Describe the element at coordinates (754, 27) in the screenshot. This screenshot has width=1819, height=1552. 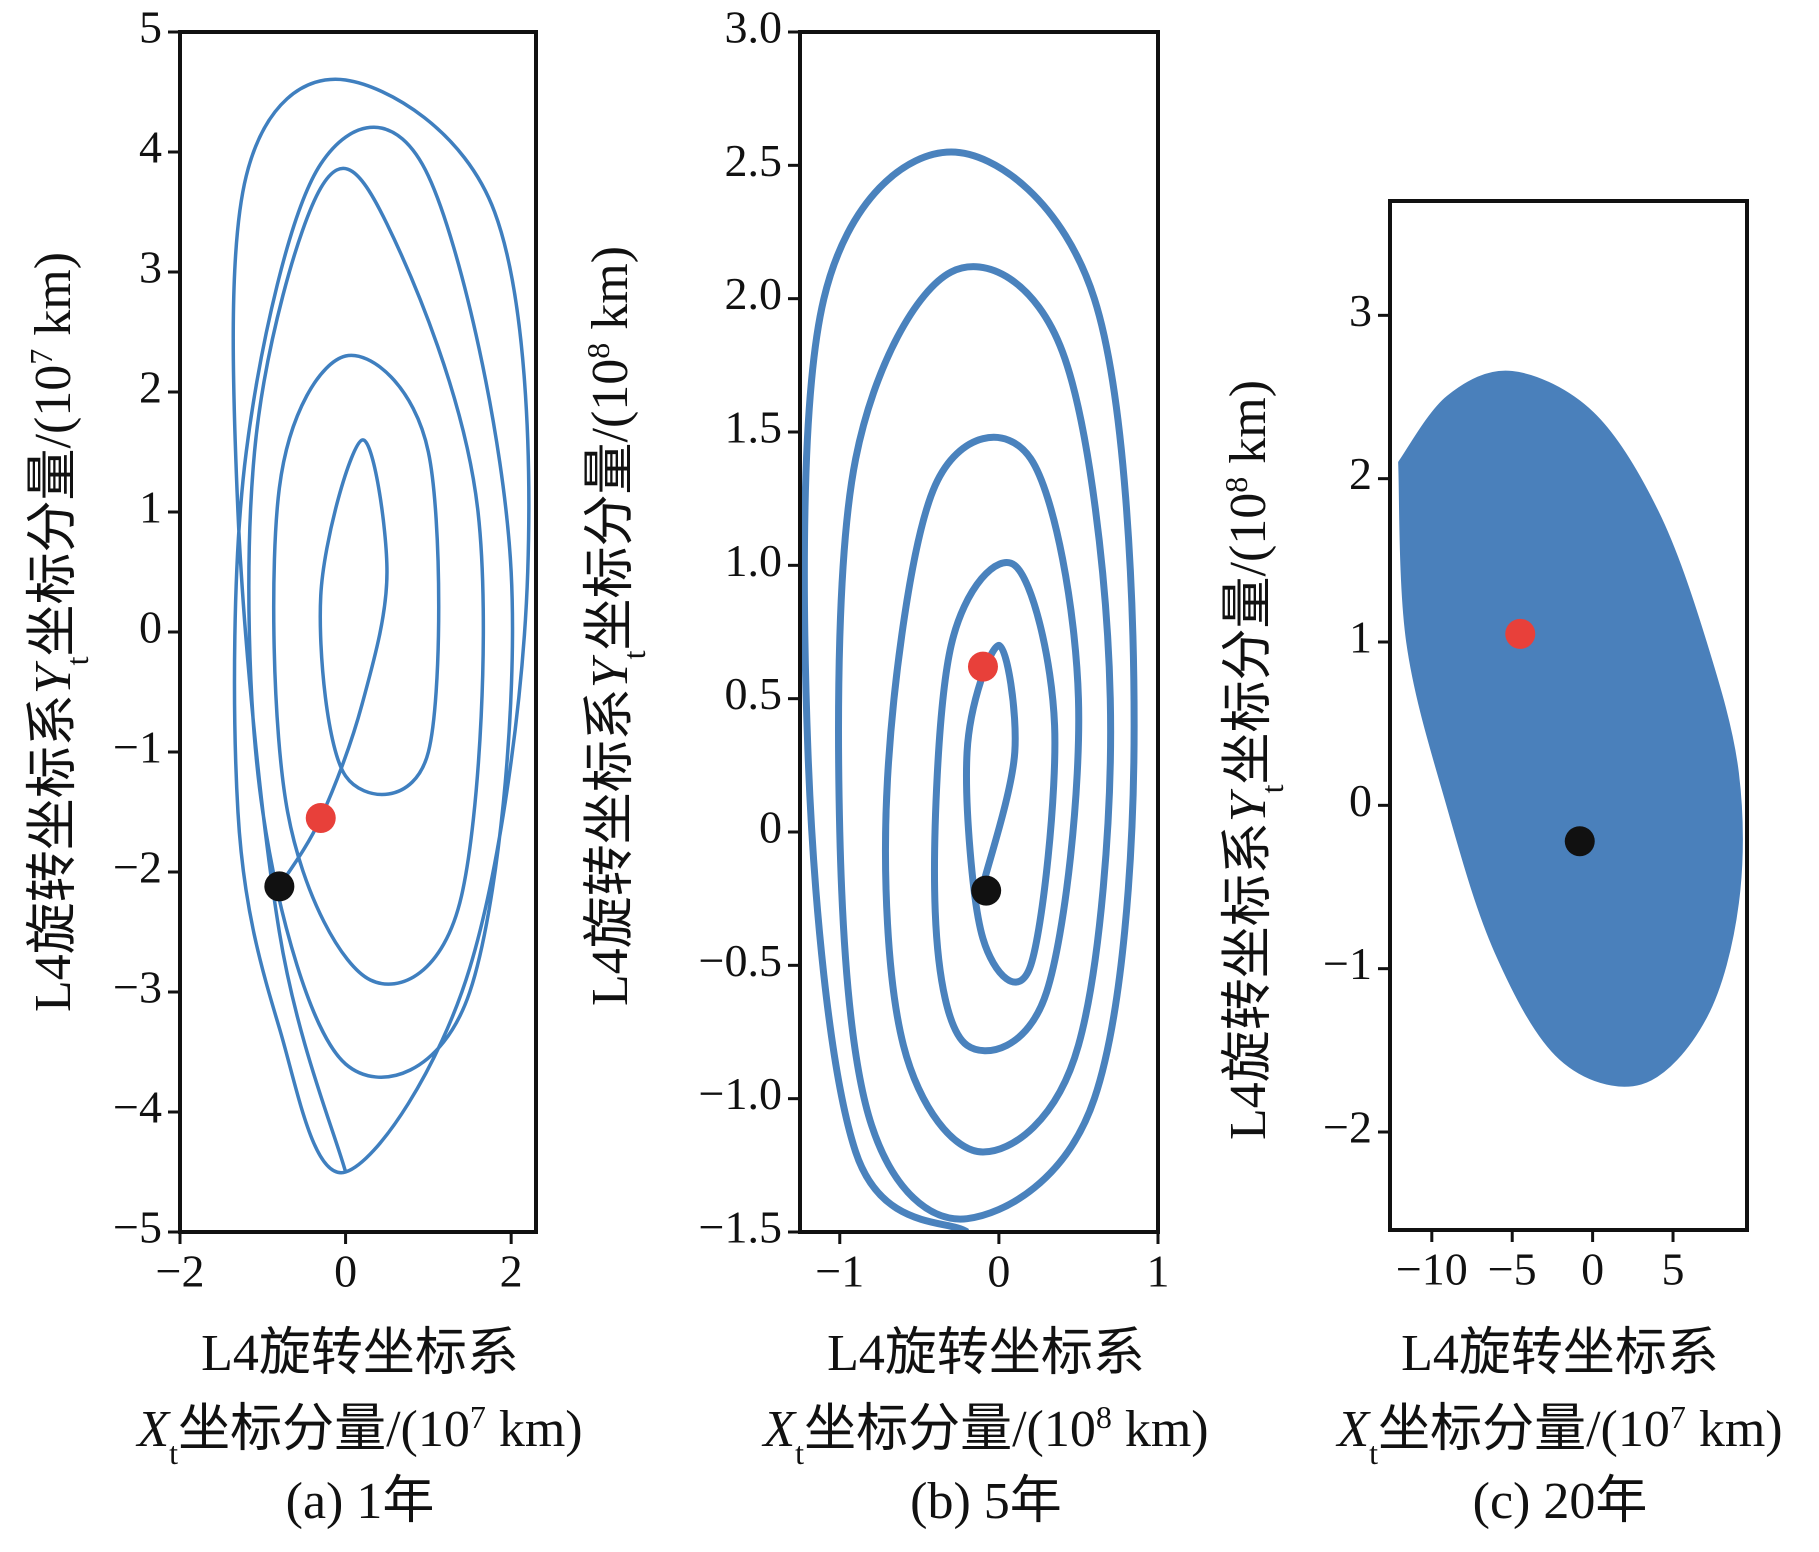
I see `y-tick-label: 3.0` at that location.